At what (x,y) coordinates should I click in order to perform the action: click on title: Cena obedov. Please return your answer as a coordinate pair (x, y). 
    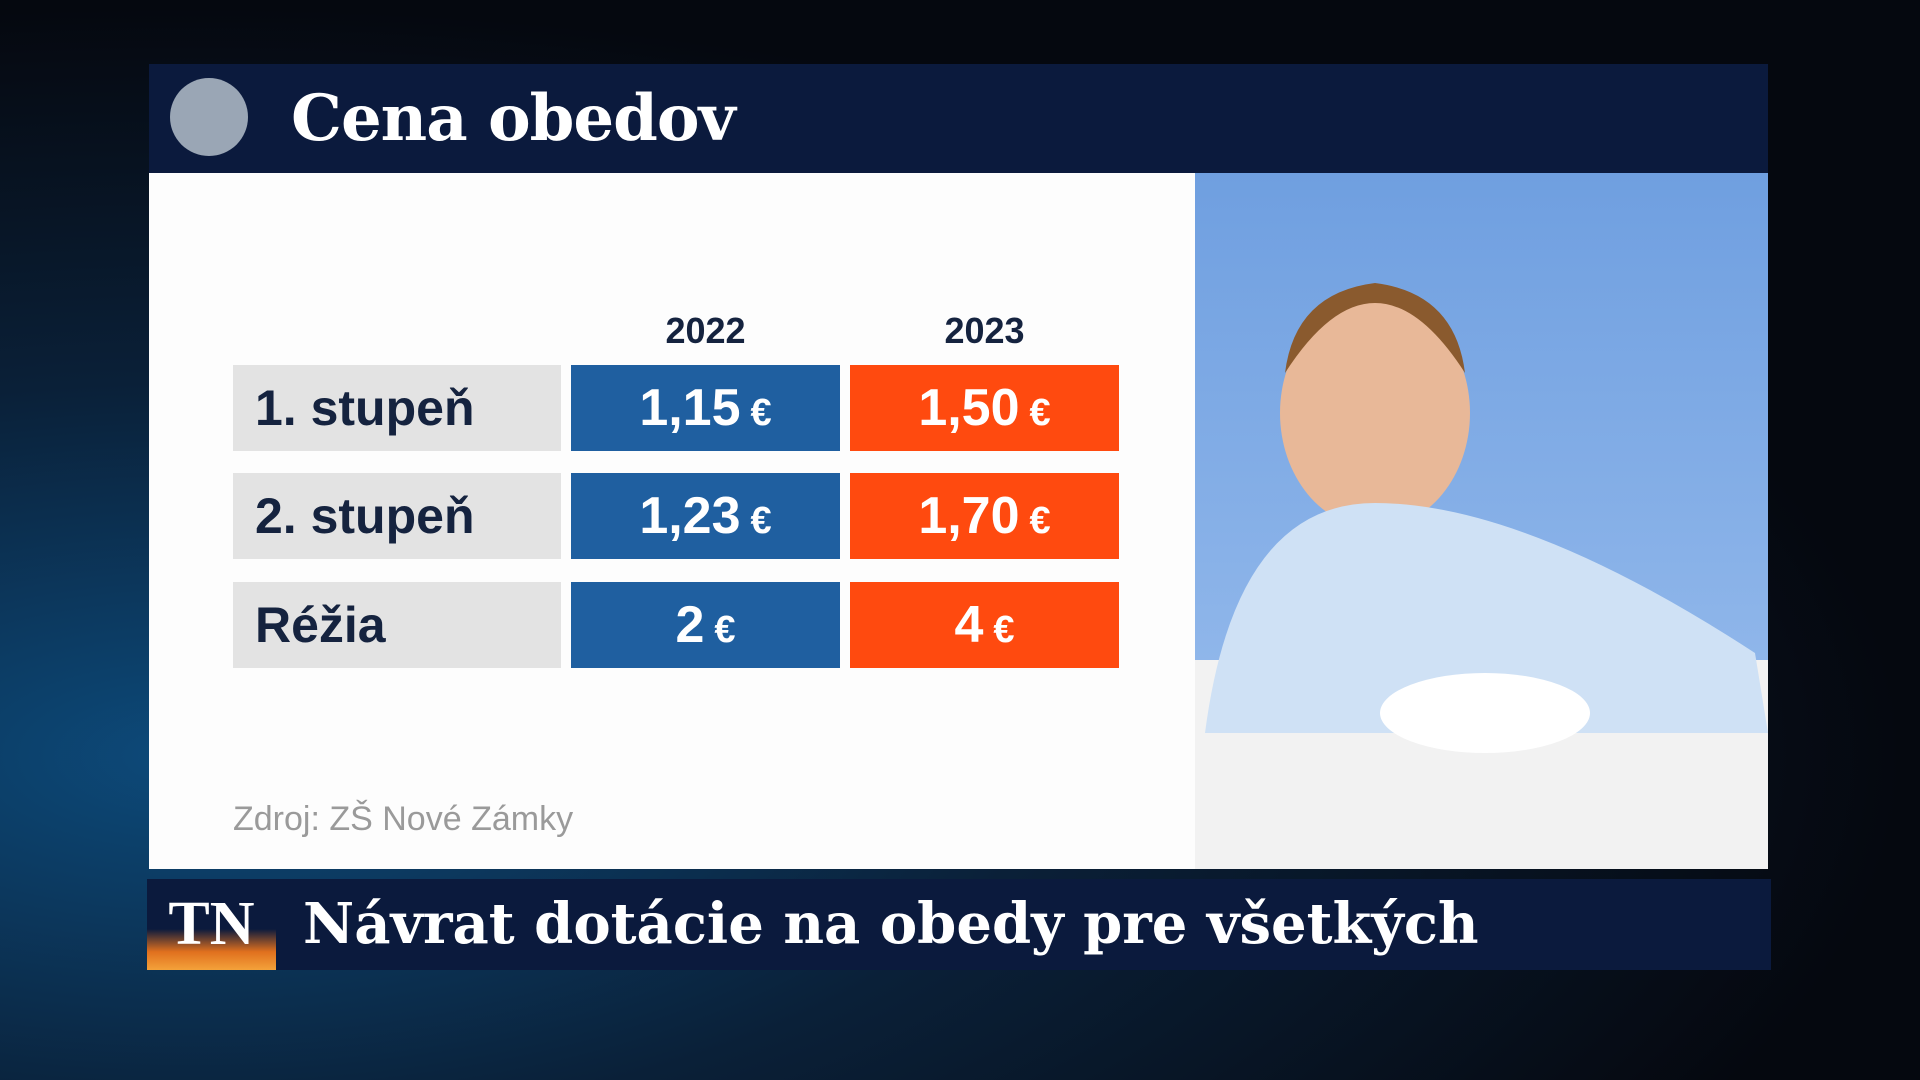
    Looking at the image, I should click on (513, 118).